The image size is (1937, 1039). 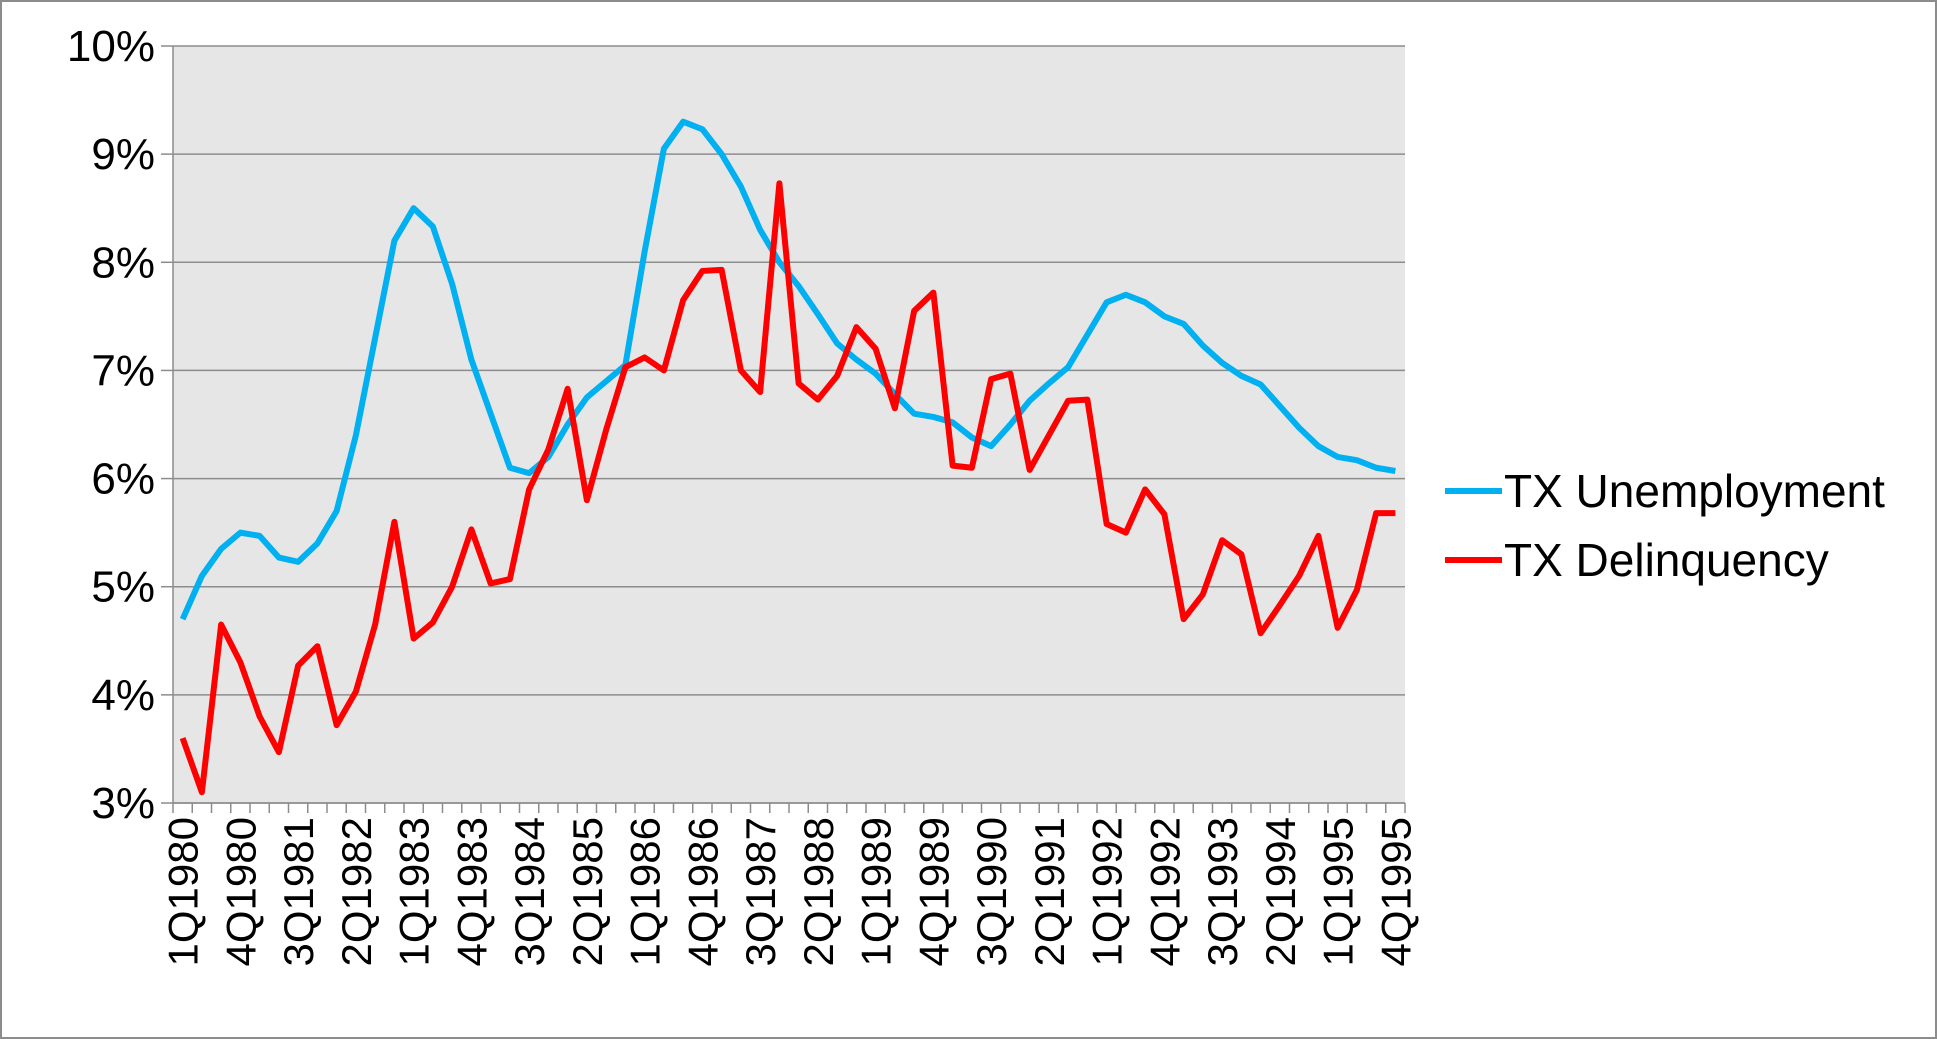 What do you see at coordinates (1694, 491) in the screenshot?
I see `legend-label: TX Unemployment` at bounding box center [1694, 491].